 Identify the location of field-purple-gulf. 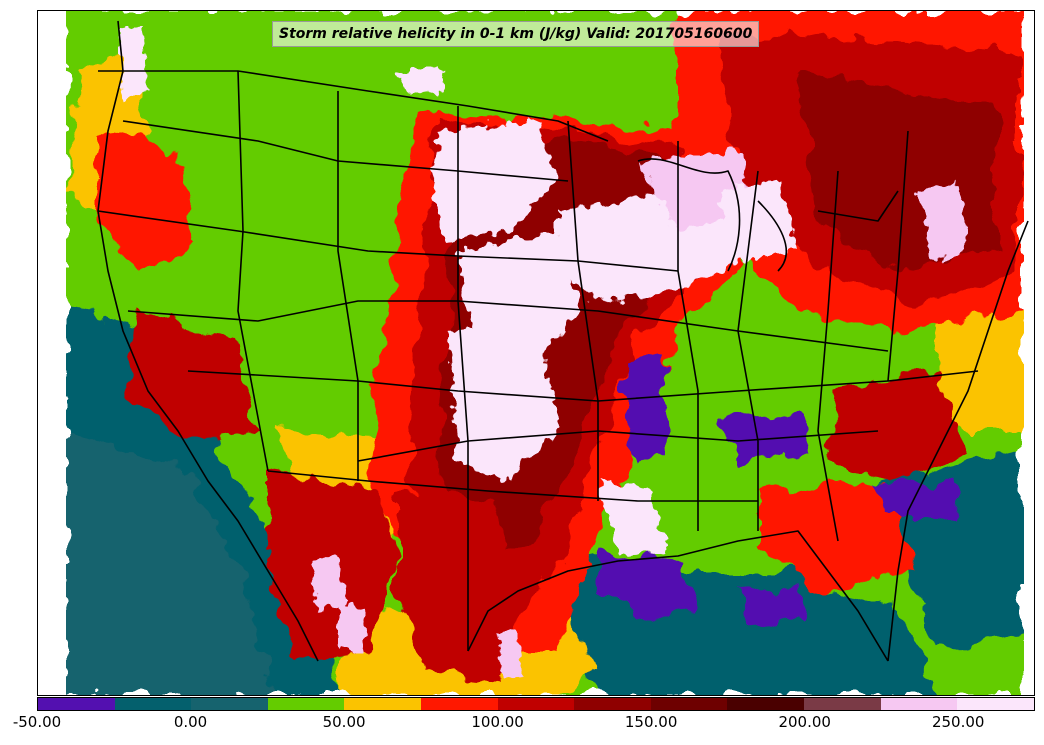
(648, 586).